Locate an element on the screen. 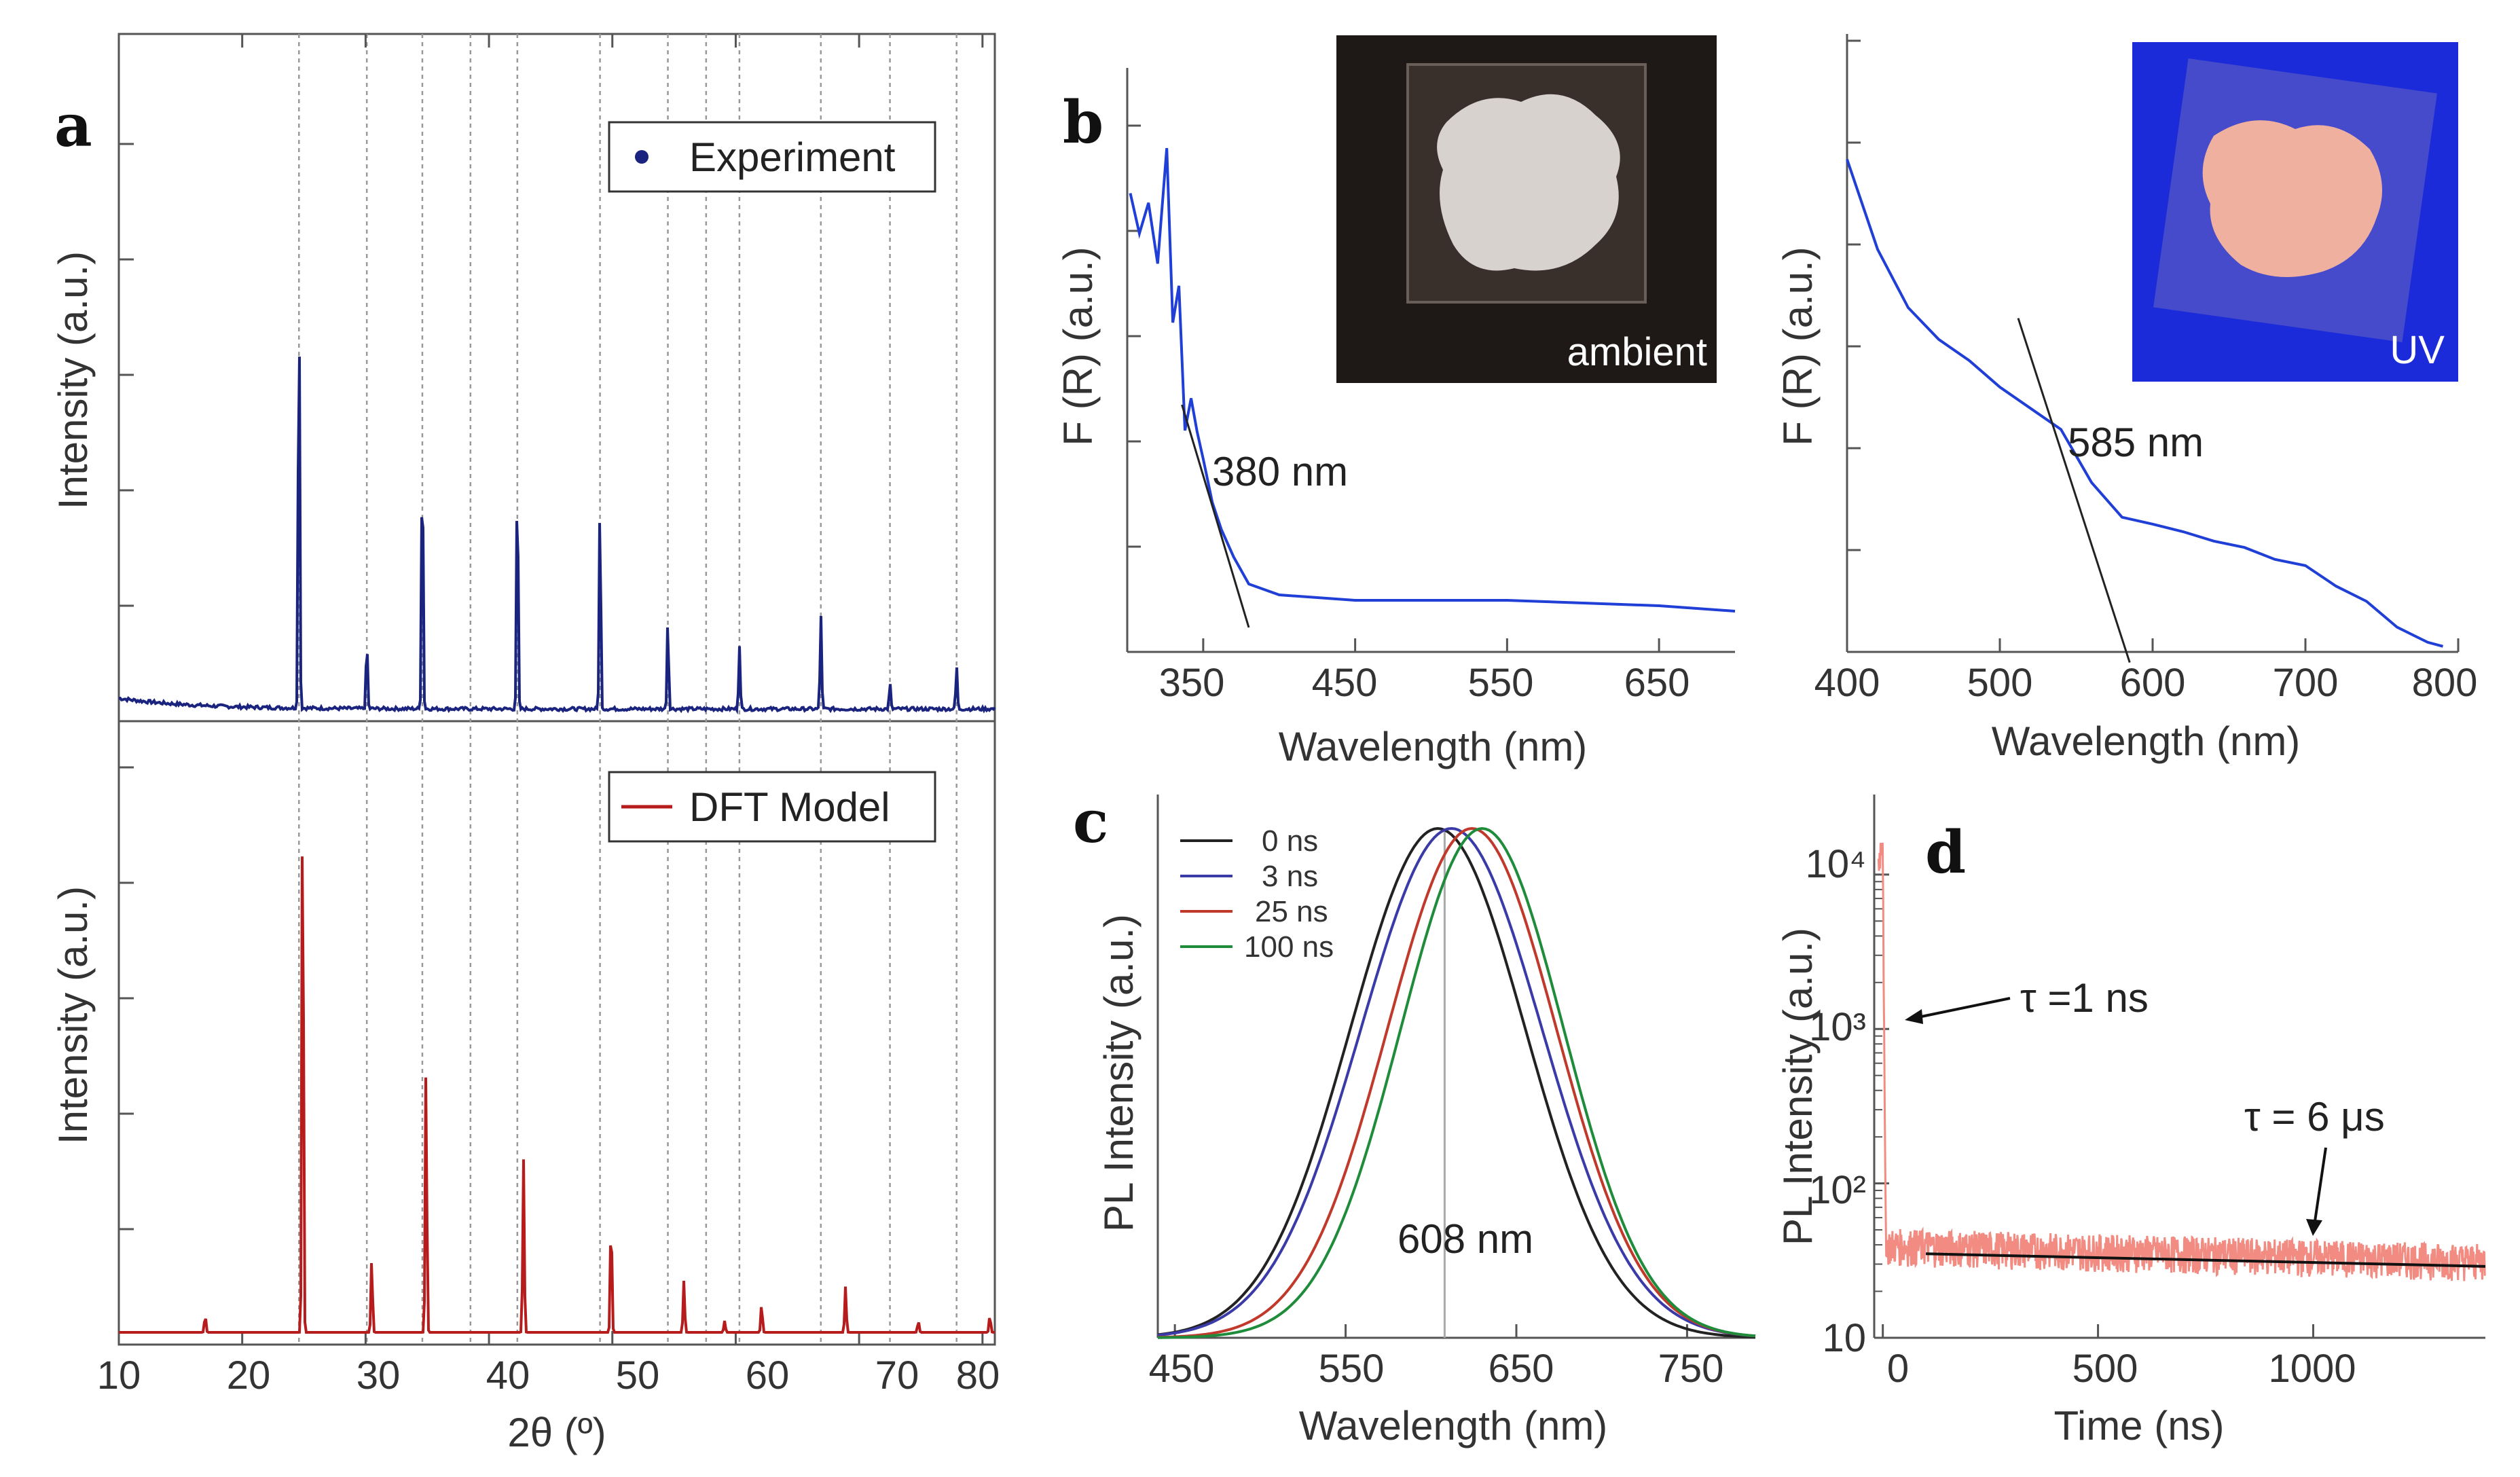  panel-a-ylabel-bottom: Intensity (a.u.) is located at coordinates (73, 1015).